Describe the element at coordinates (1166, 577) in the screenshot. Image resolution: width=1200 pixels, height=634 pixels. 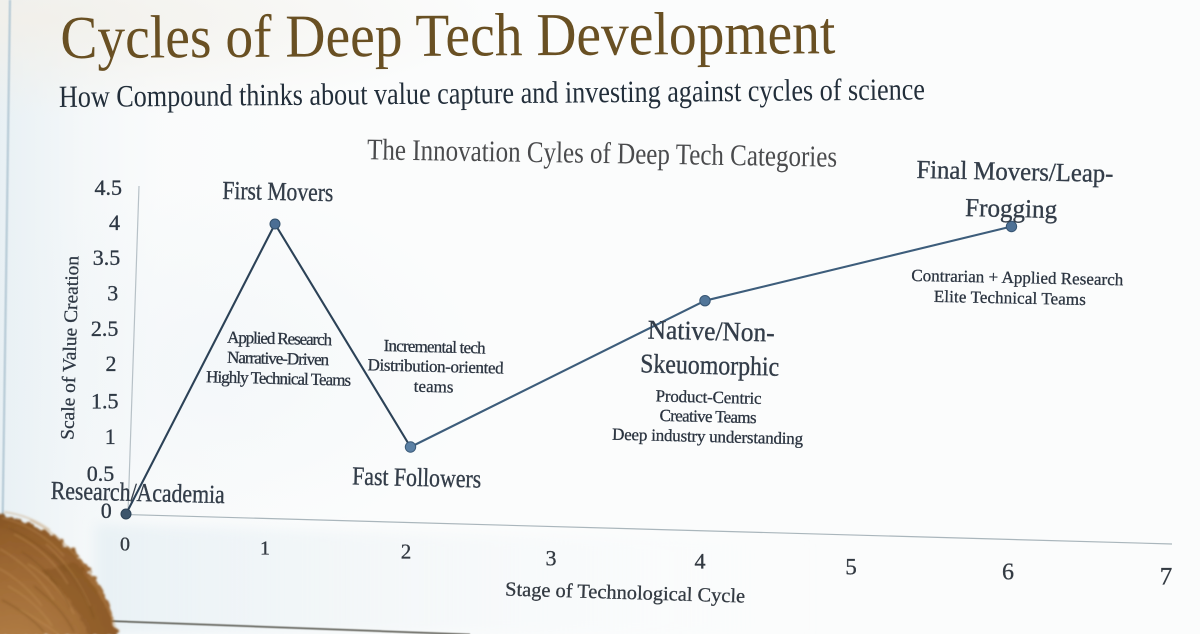
I see `svg-text: 7` at that location.